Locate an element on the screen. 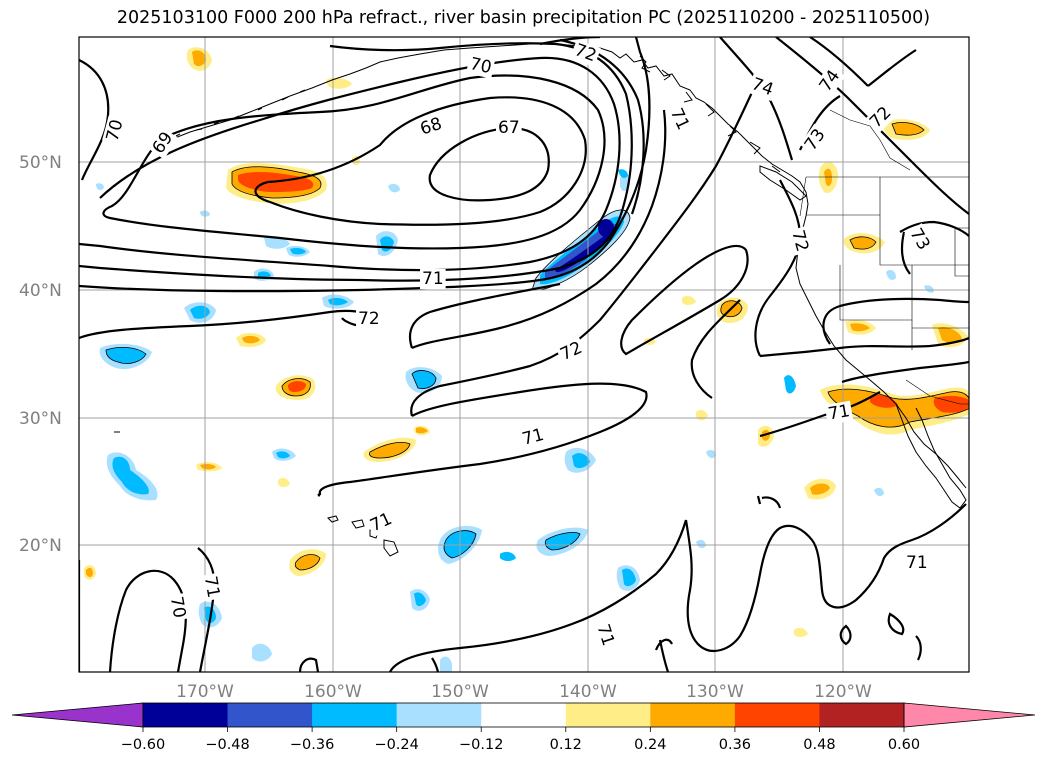  lat-label-30n: 30°N is located at coordinates (40, 419).